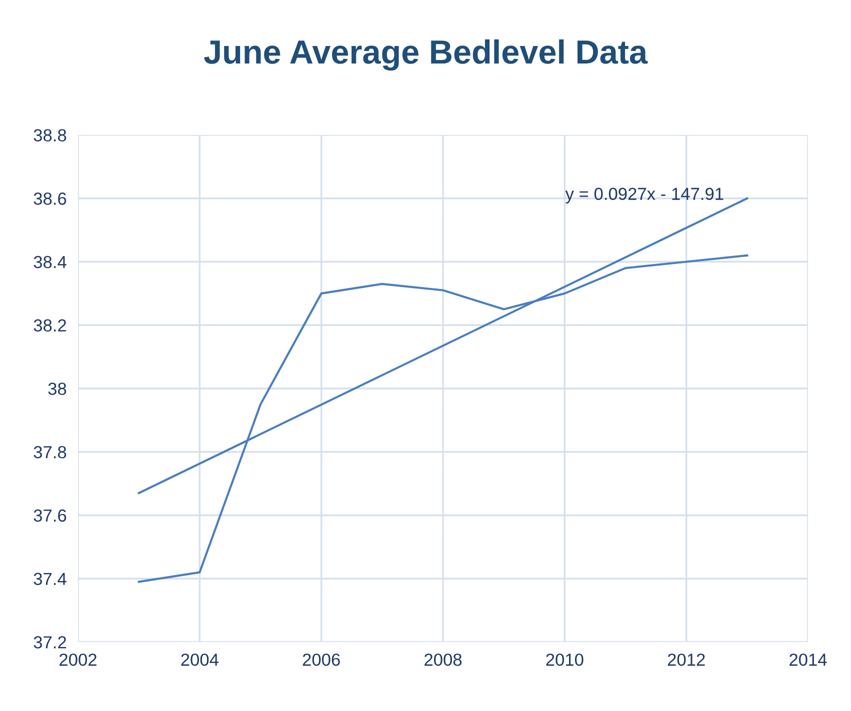  Describe the element at coordinates (199, 660) in the screenshot. I see `x-tick-label: 2004` at that location.